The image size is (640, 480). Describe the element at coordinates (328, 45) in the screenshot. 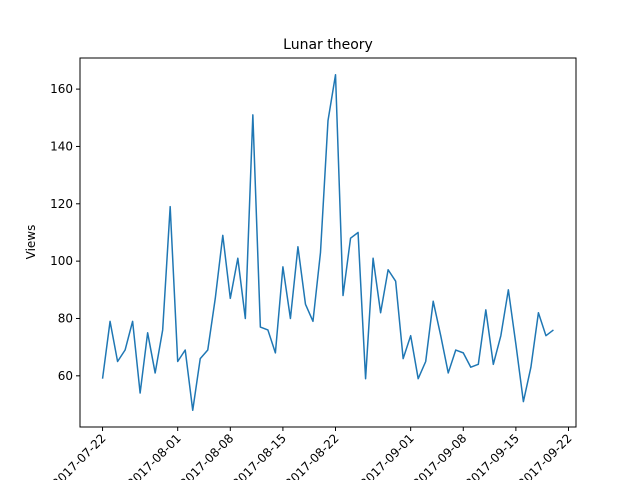

I see `chart-title: Lunar theory` at that location.